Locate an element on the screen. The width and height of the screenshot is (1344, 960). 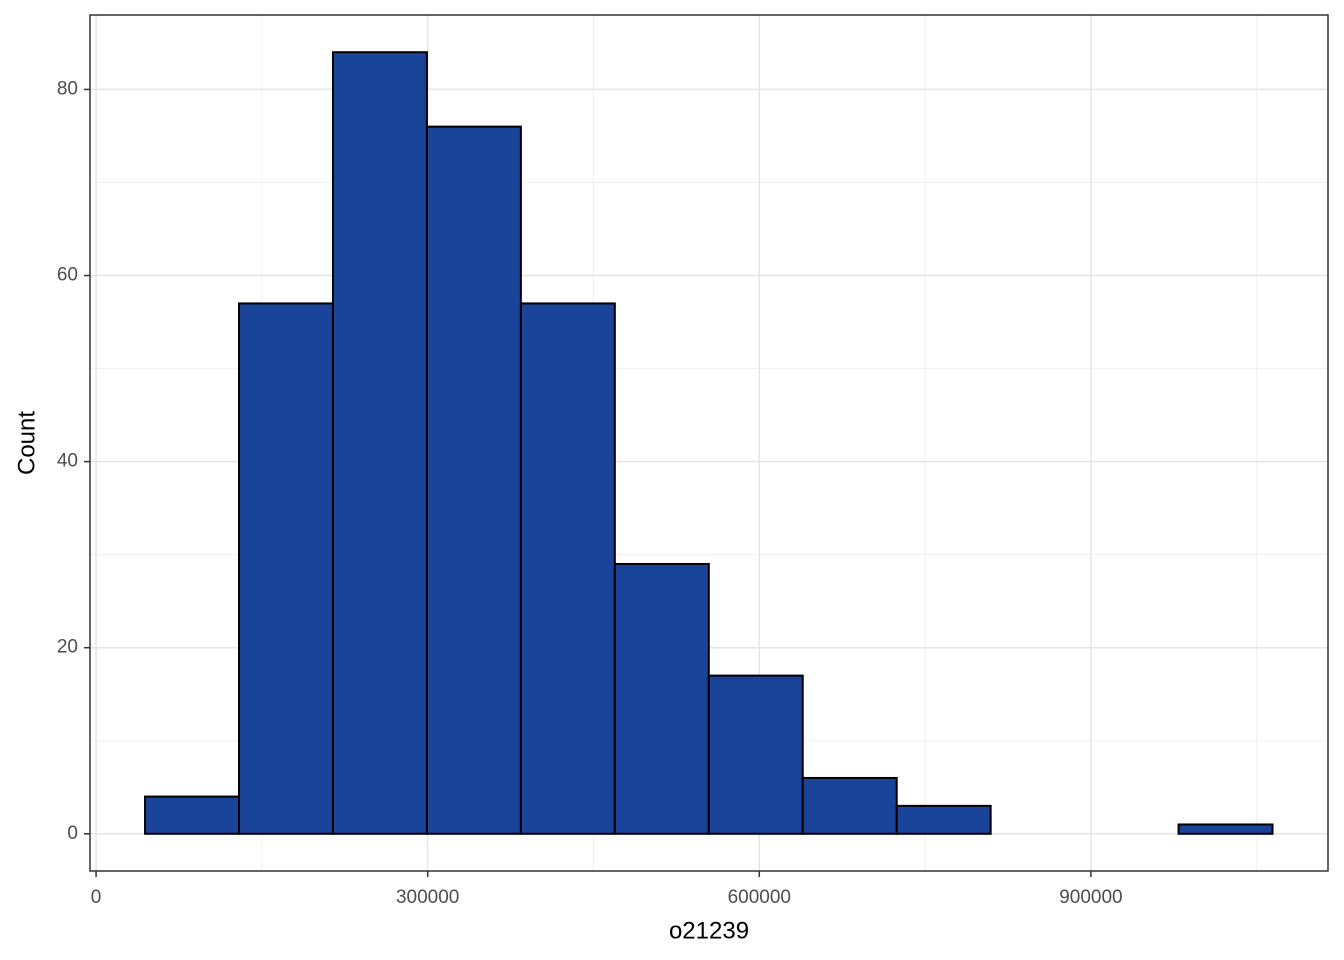
y-tick-label: 20 is located at coordinates (67, 647).